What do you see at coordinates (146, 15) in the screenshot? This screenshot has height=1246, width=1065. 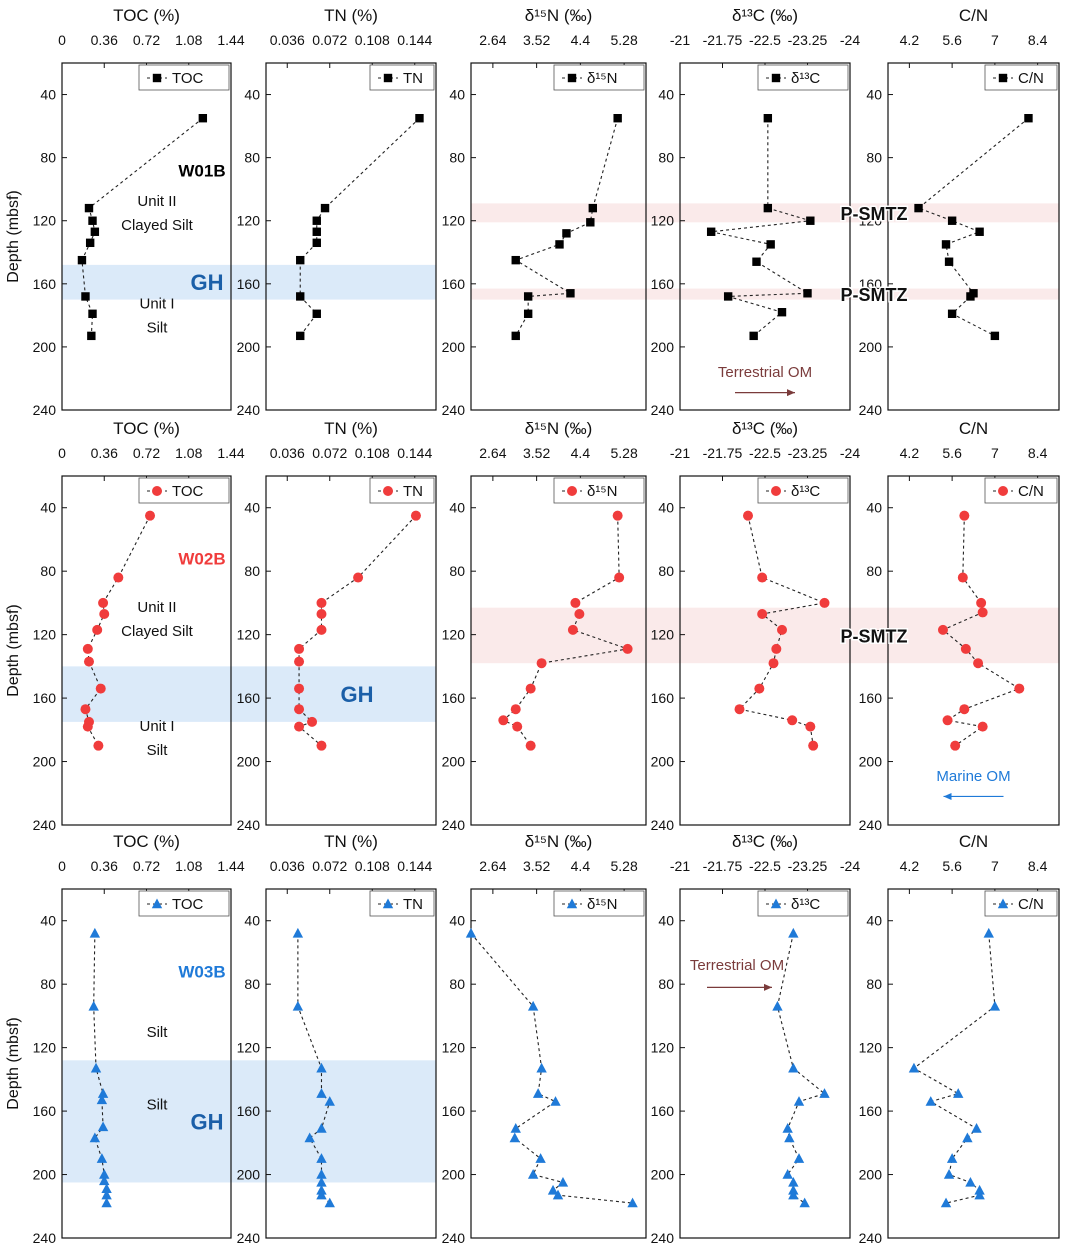 I see `axis-title-toc: TOC (%)` at bounding box center [146, 15].